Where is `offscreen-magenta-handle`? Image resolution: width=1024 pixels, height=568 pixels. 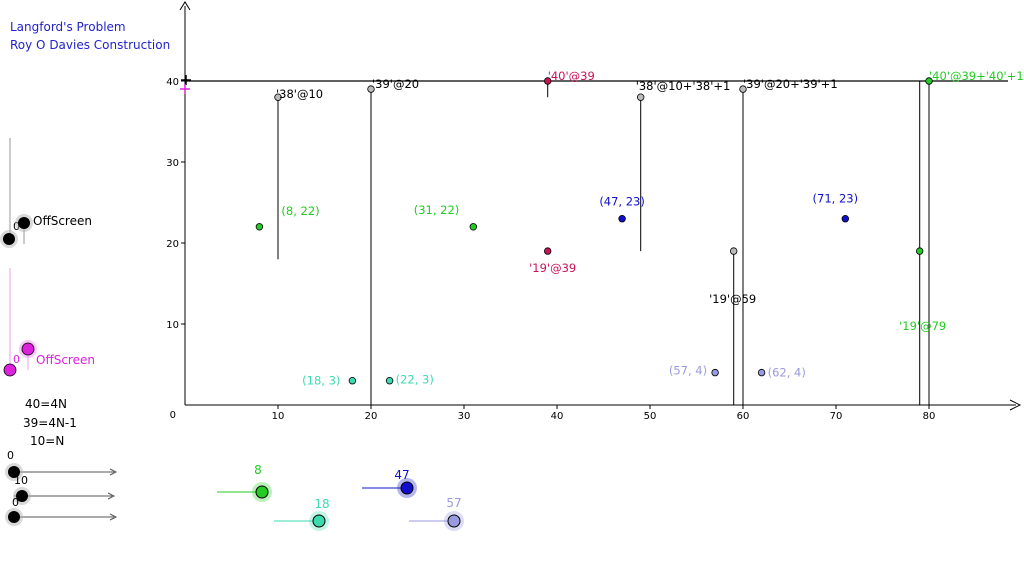 offscreen-magenta-handle is located at coordinates (28, 349).